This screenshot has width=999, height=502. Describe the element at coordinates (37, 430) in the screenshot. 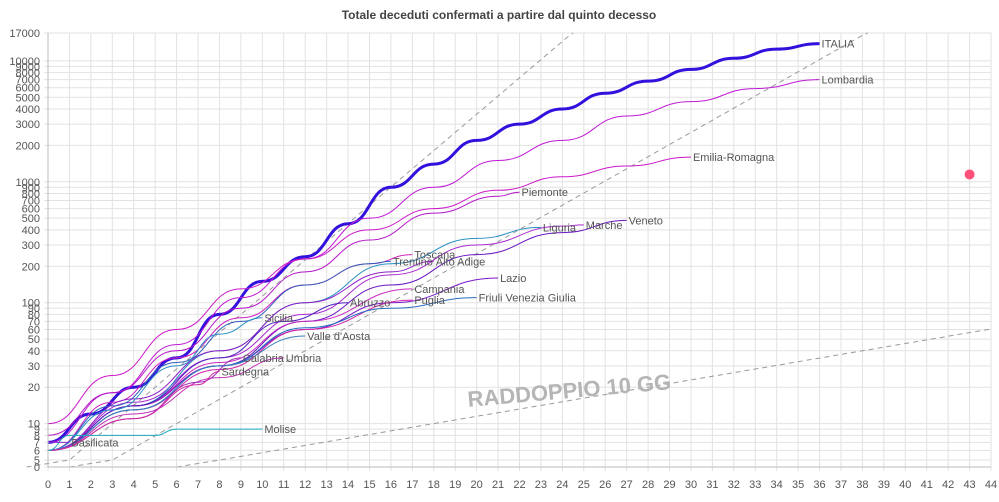

I see `y-tick-label: 9` at that location.